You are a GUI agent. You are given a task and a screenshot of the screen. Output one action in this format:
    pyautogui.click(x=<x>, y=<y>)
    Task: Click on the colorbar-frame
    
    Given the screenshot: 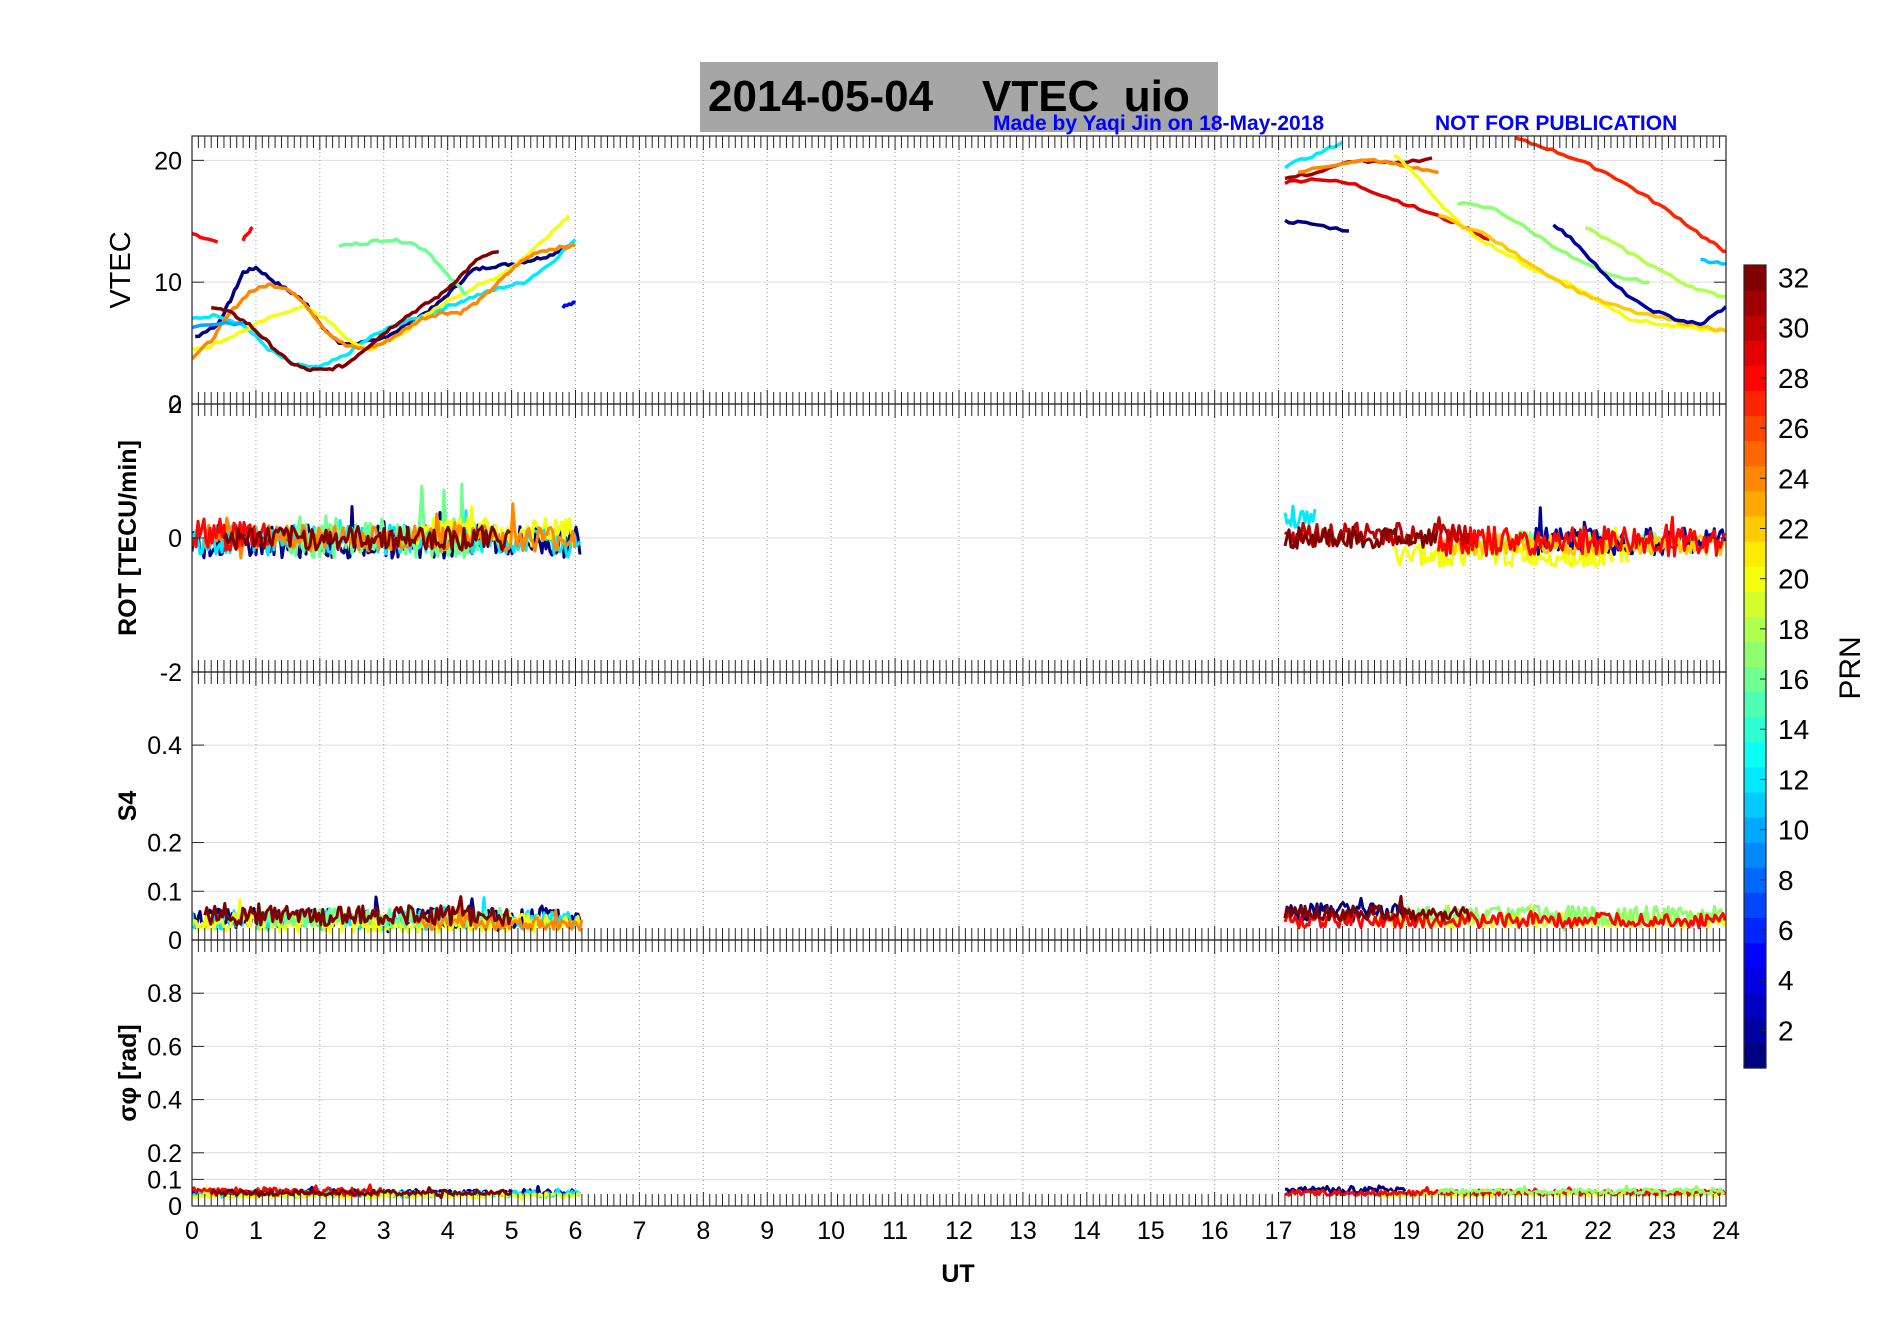 What is the action you would take?
    pyautogui.click(x=1755, y=666)
    